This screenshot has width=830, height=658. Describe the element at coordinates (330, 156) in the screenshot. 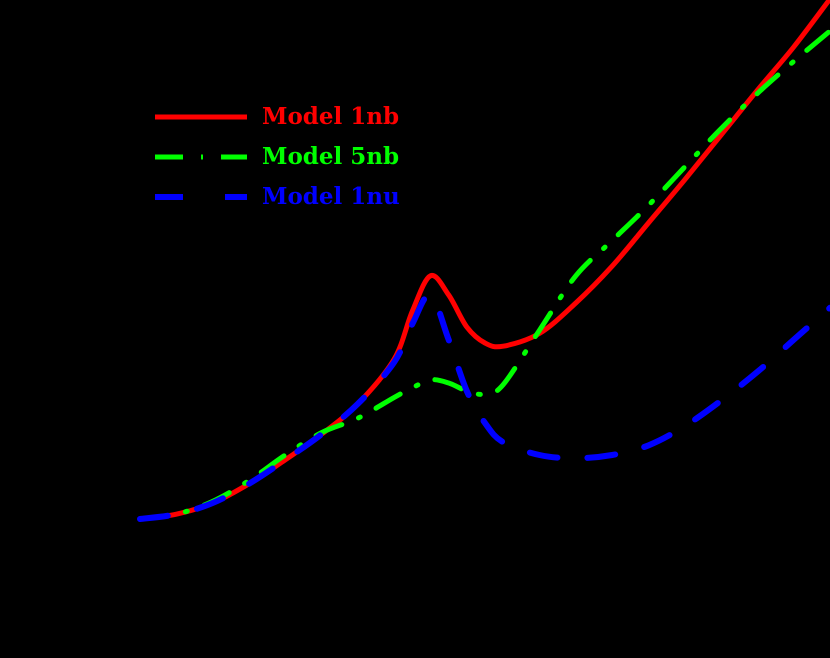

I see `legend-label-model-5nb: Model 5nb` at that location.